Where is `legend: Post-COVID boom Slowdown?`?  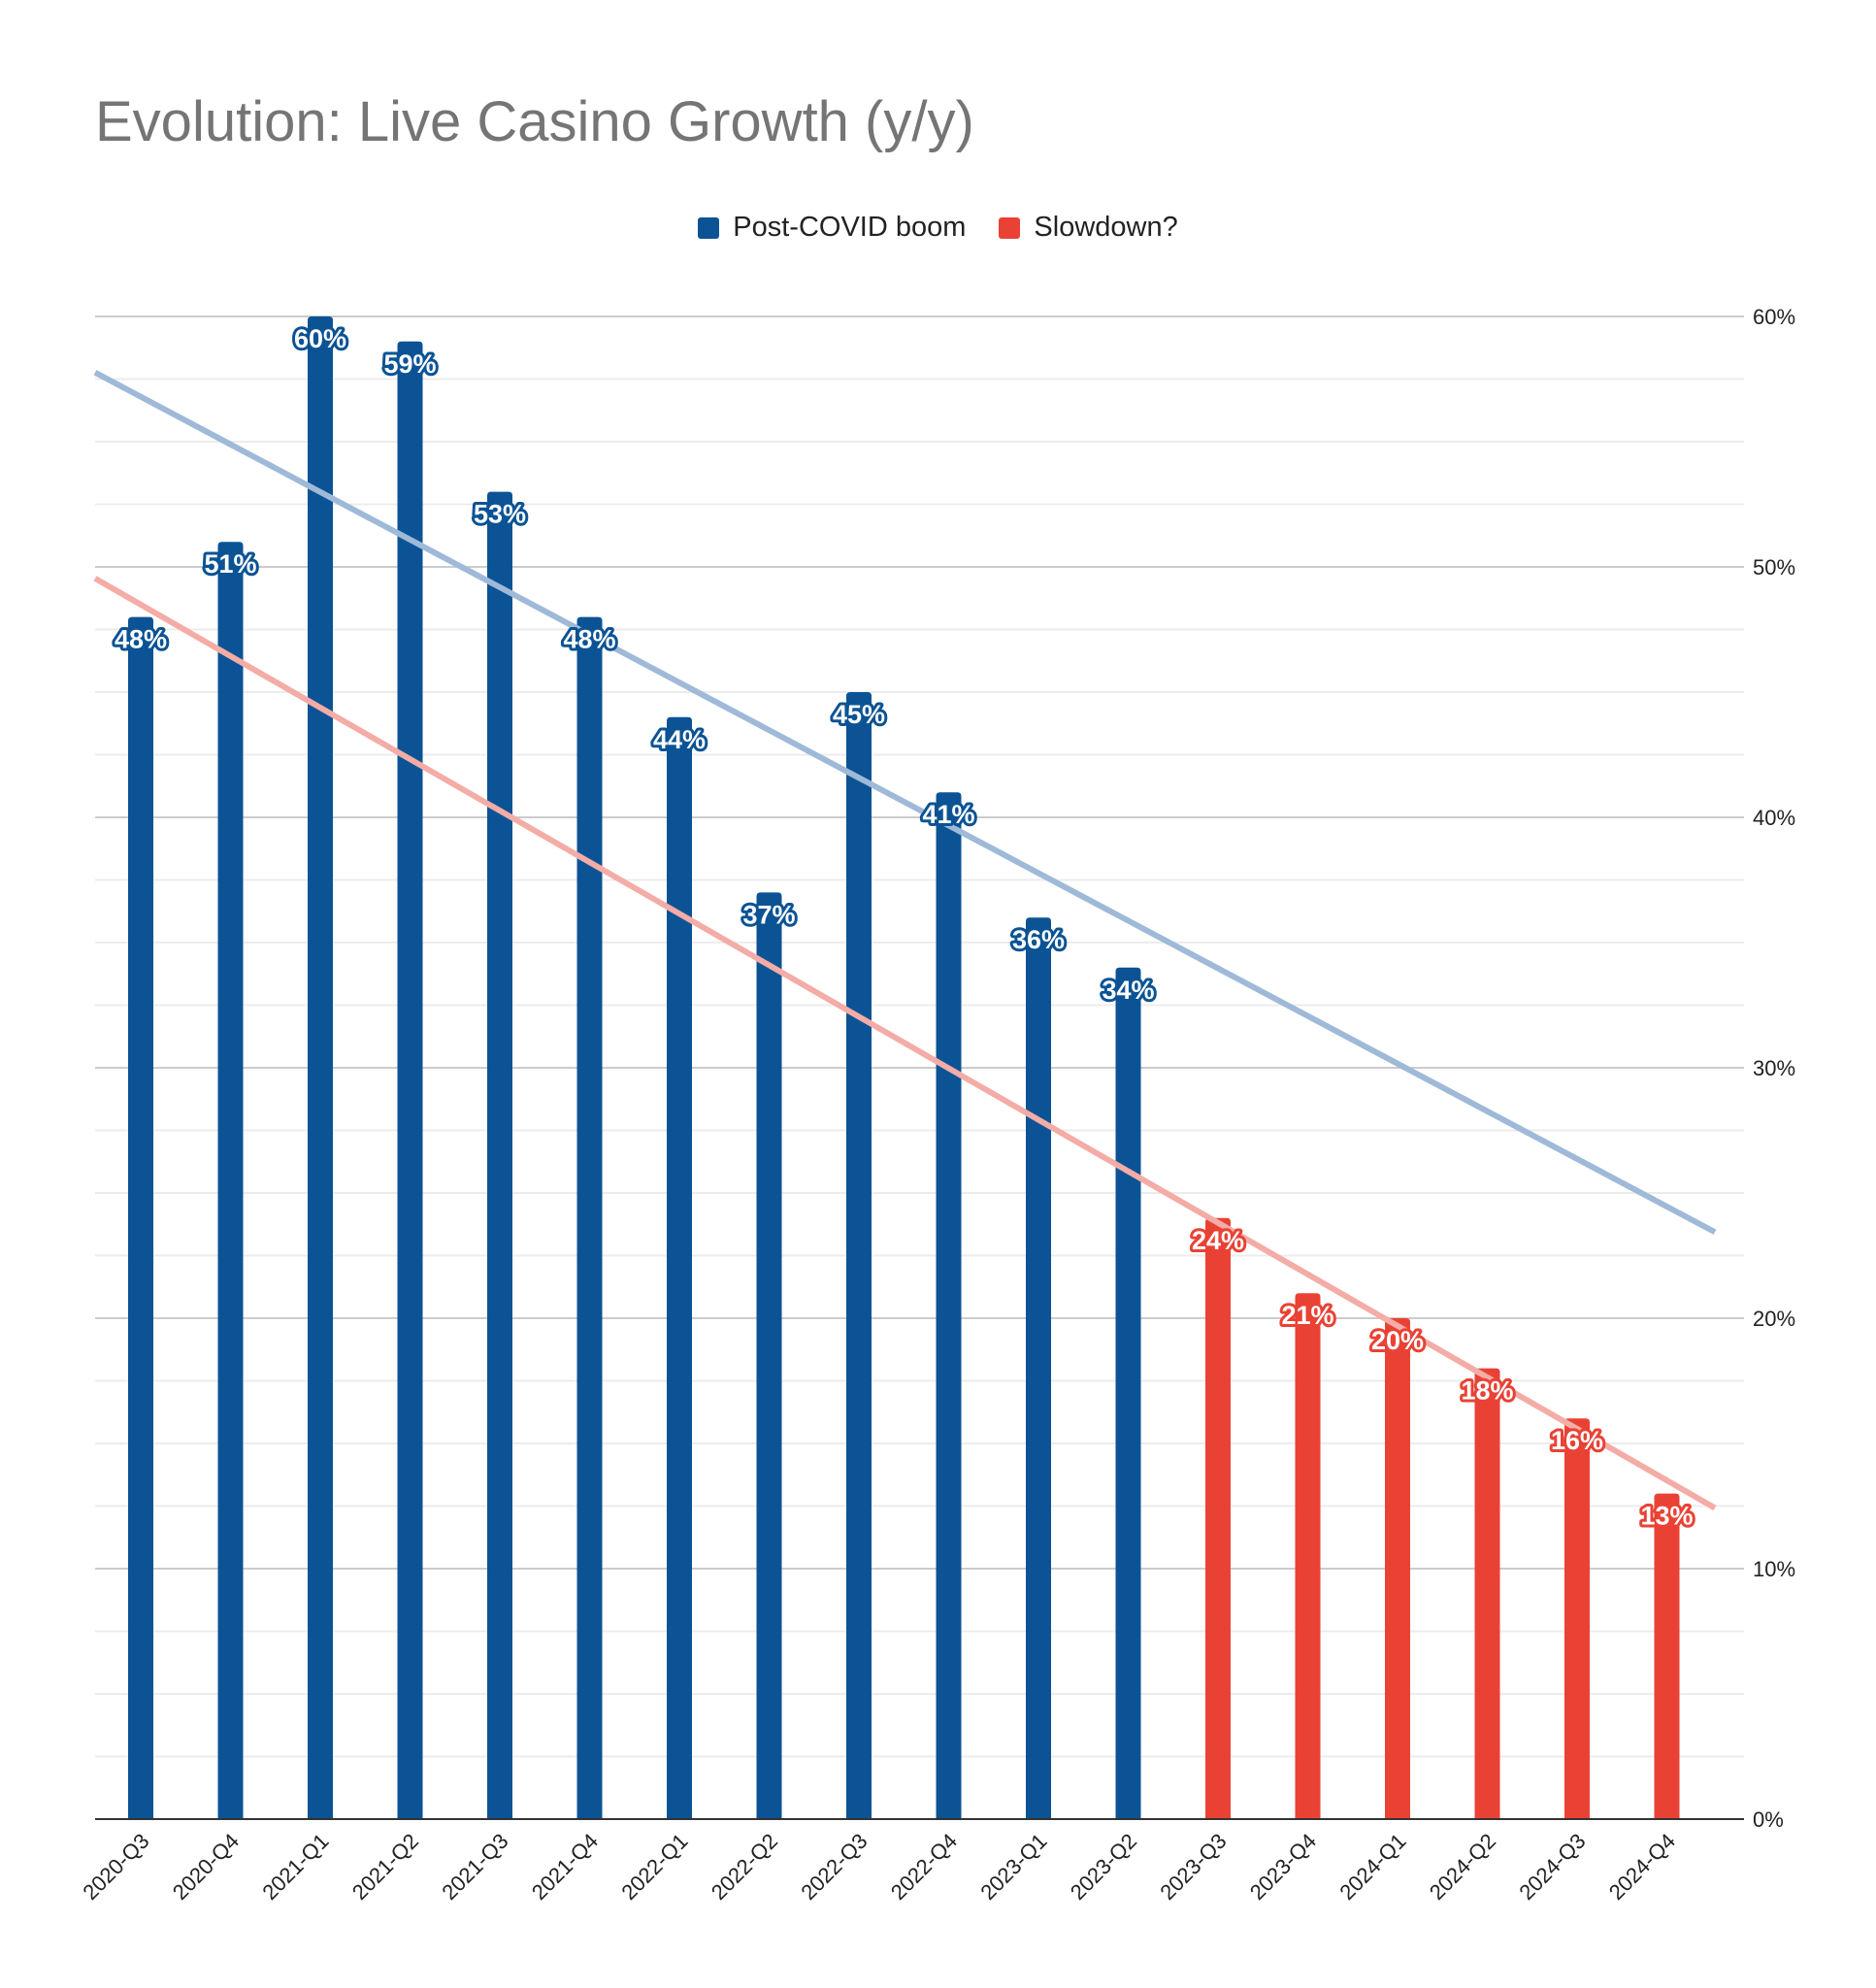
legend: Post-COVID boom Slowdown? is located at coordinates (938, 228).